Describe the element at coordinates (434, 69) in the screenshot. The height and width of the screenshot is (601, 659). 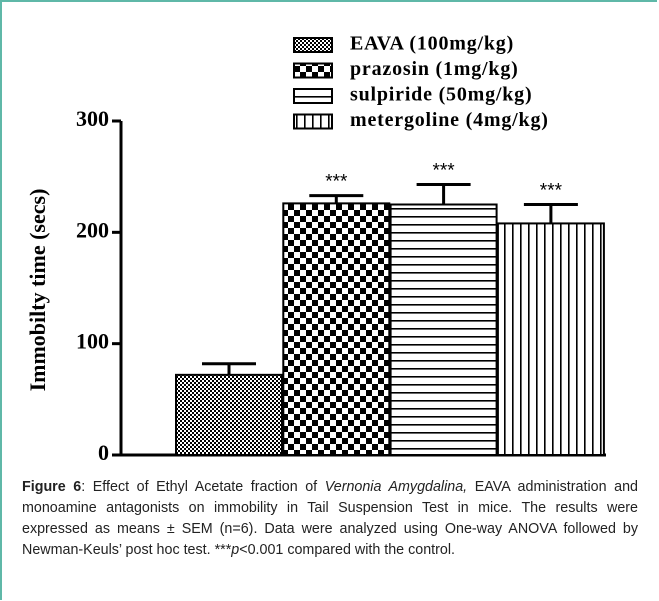
I see `legend-label: prazosin (1mg/kg)` at that location.